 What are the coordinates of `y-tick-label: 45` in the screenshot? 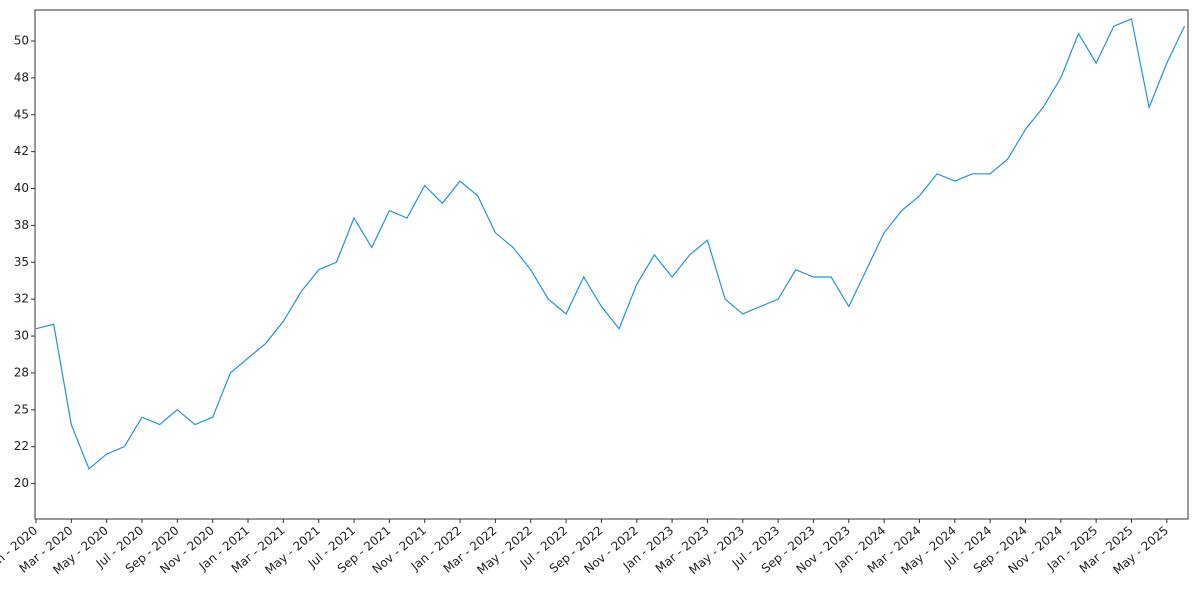 It's located at (21, 114).